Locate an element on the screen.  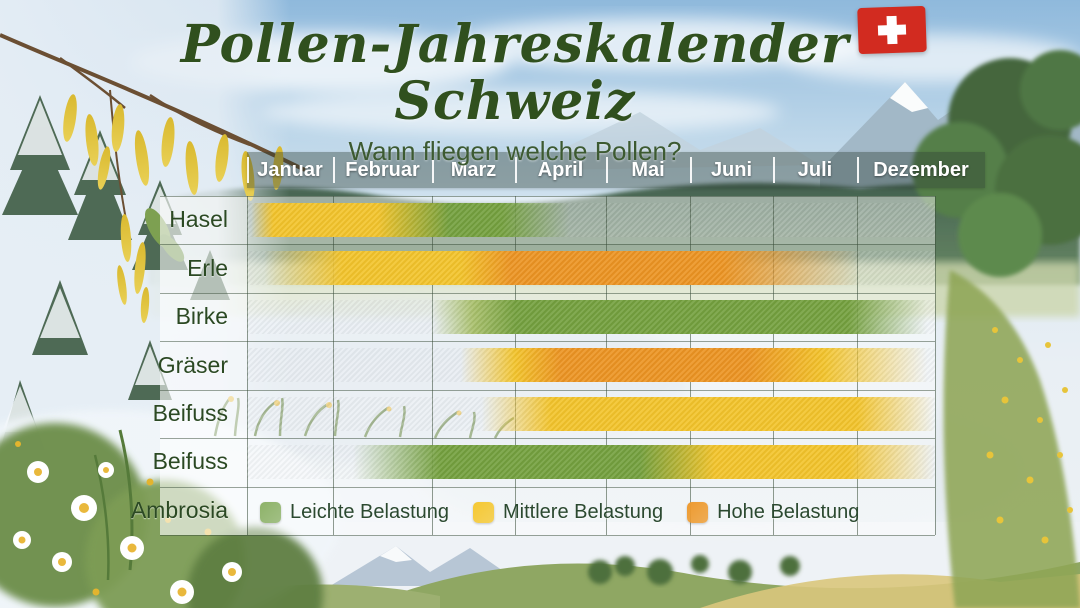
pollen-bar-hasel is located at coordinates (591, 220).